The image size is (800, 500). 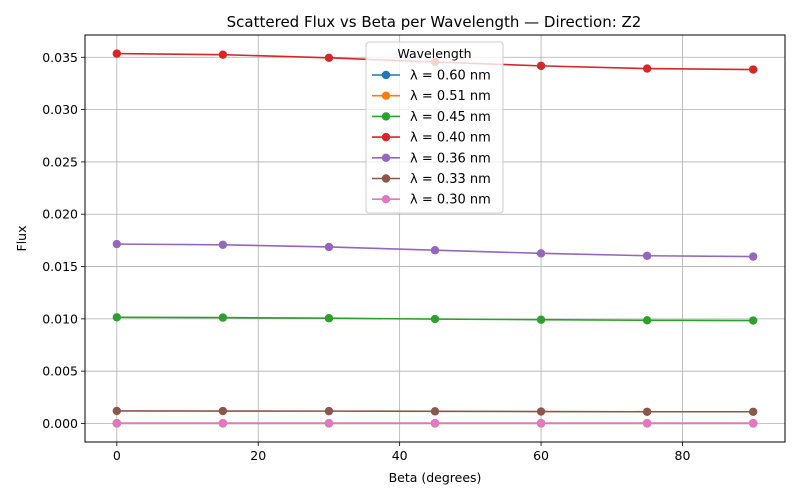 I want to click on legend-label: λ = 0.60 nm, so click(x=450, y=76).